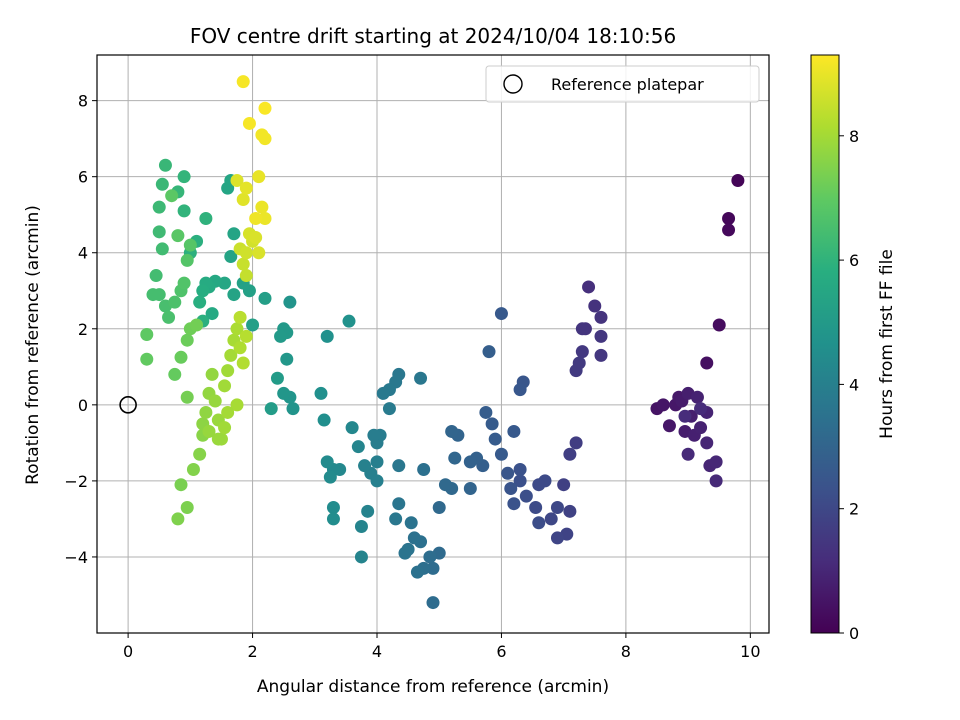  What do you see at coordinates (33, 345) in the screenshot?
I see `y-axis-label: Rotation from reference (arcmin)` at bounding box center [33, 345].